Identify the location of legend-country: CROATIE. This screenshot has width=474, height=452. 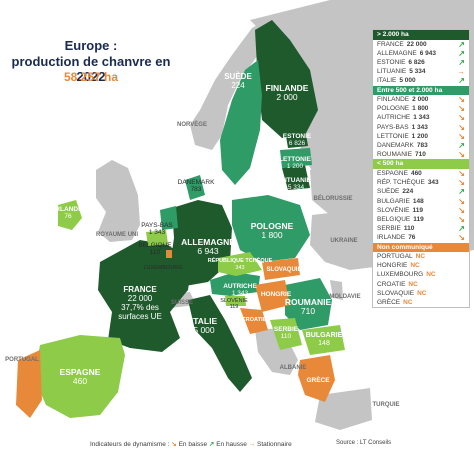
(391, 284).